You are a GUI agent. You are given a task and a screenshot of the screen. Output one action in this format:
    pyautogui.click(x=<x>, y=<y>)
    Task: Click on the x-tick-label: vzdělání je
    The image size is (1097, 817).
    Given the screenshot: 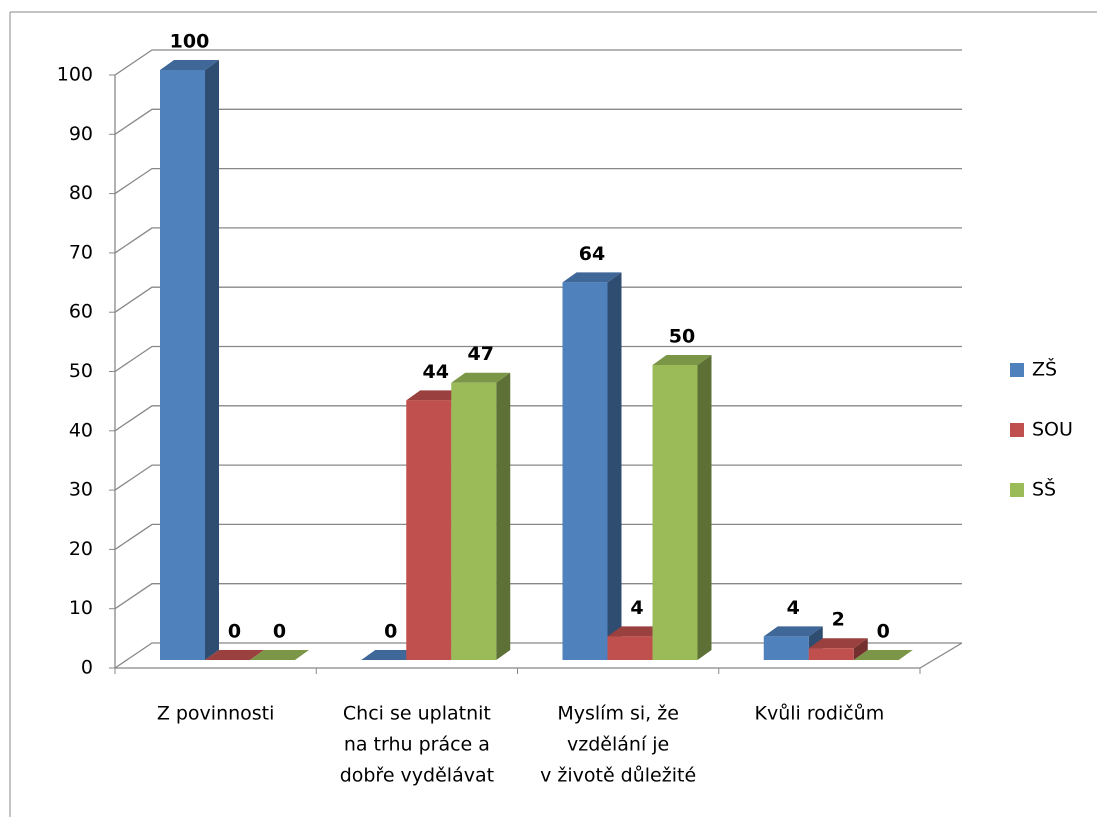 What is the action you would take?
    pyautogui.click(x=618, y=745)
    